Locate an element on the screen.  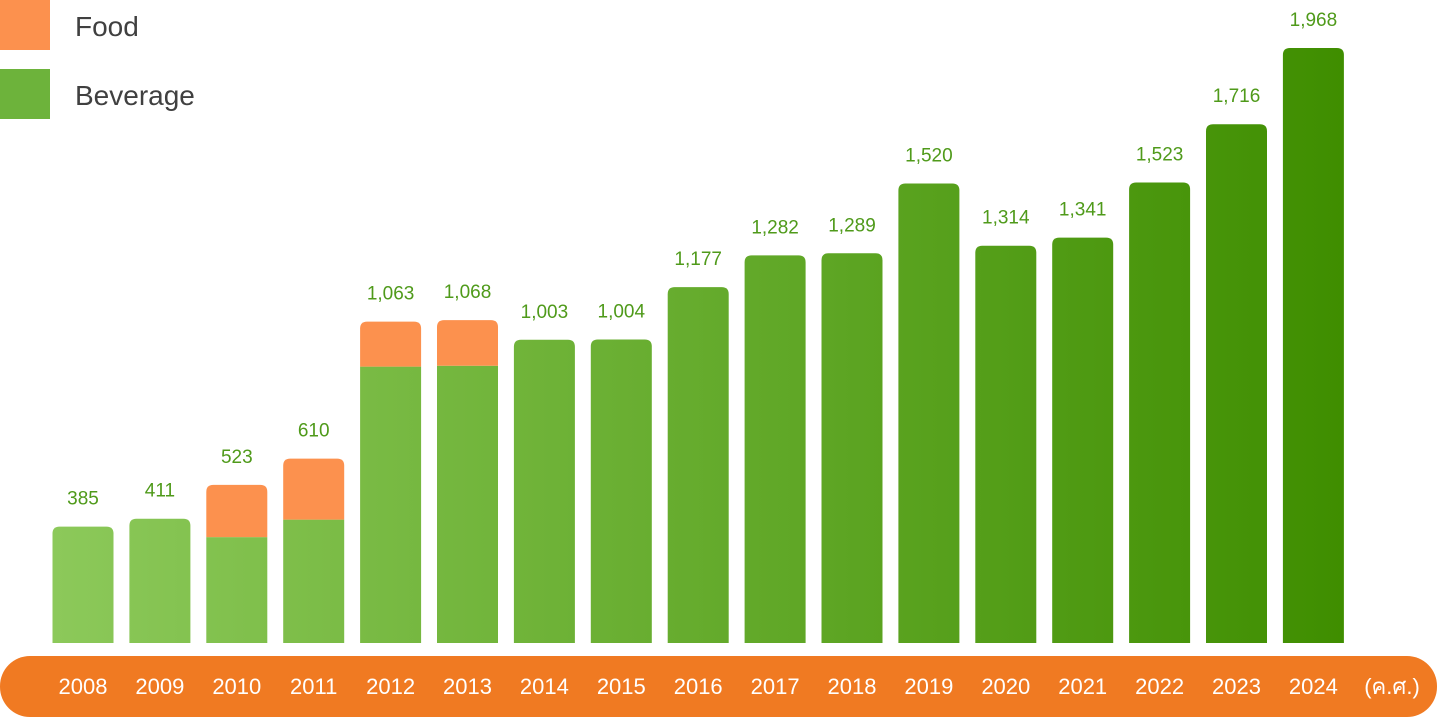
bar-beverage-2019 is located at coordinates (929, 413).